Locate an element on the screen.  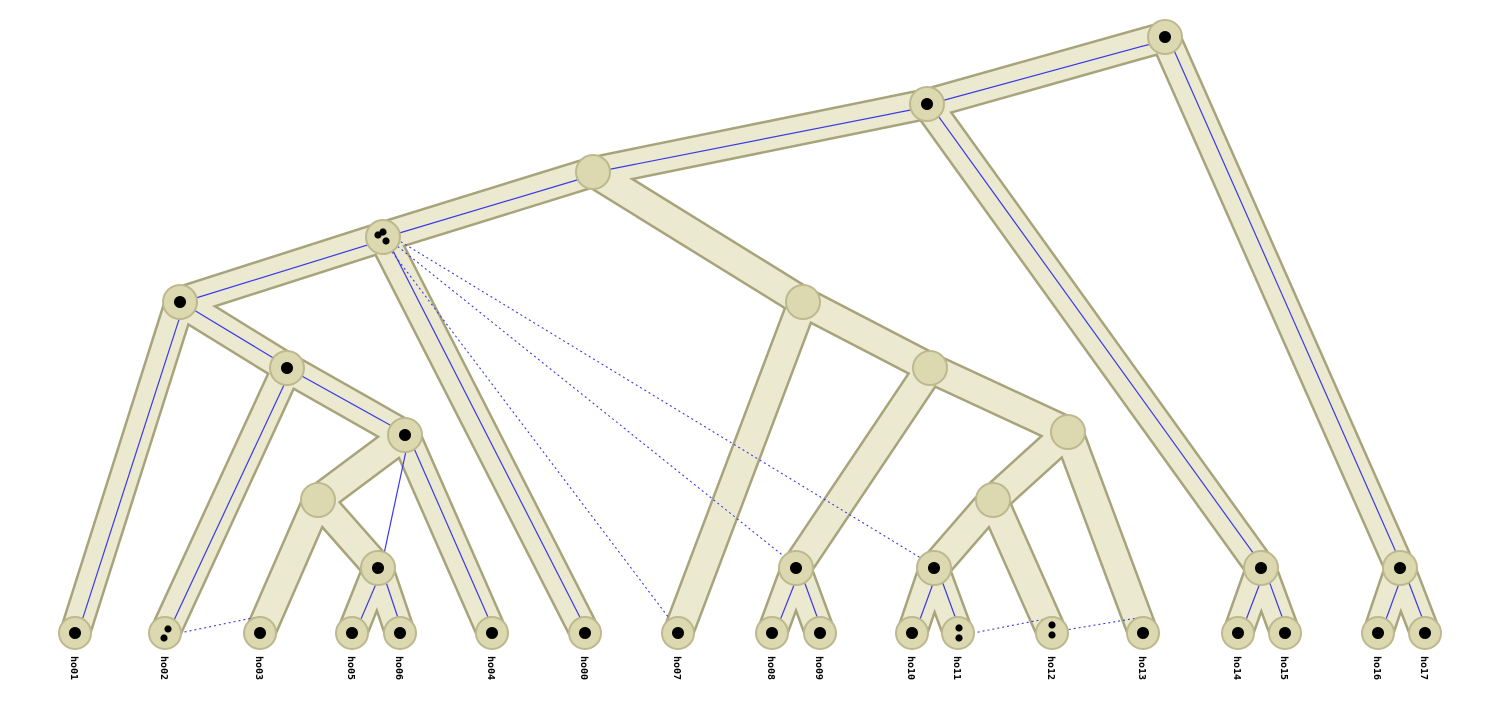
leaf-label: ho12 is located at coordinates (1050, 668).